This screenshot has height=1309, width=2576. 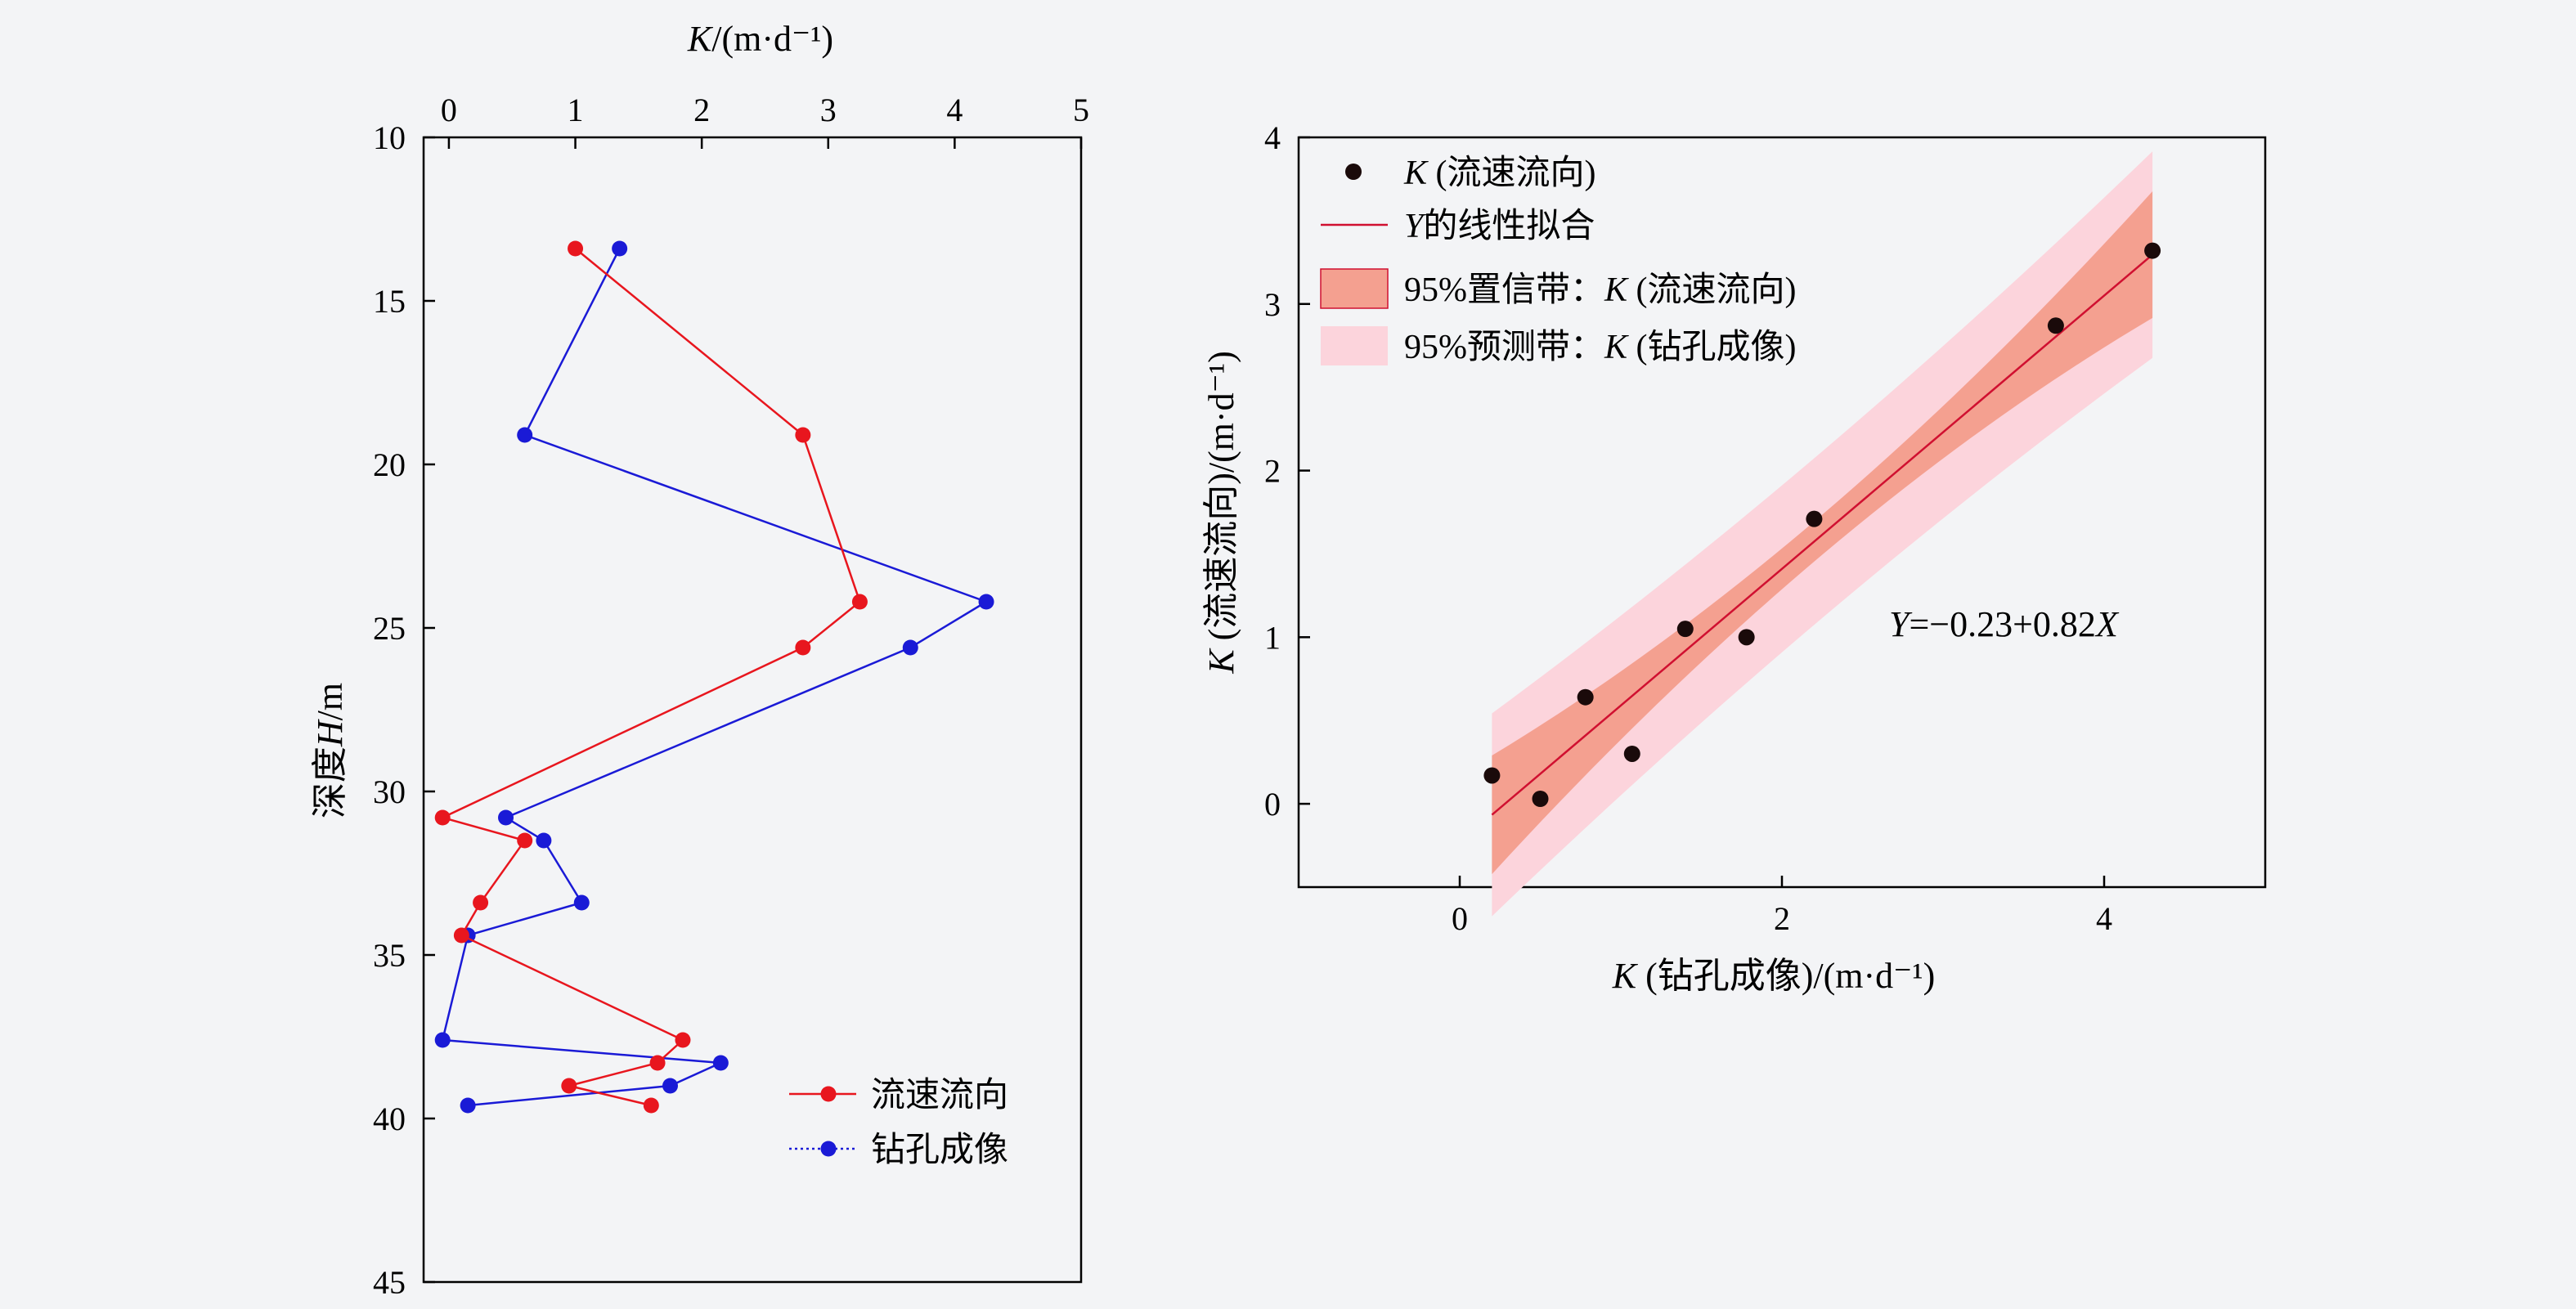 What do you see at coordinates (389, 301) in the screenshot?
I see `y-tick-label: 15` at bounding box center [389, 301].